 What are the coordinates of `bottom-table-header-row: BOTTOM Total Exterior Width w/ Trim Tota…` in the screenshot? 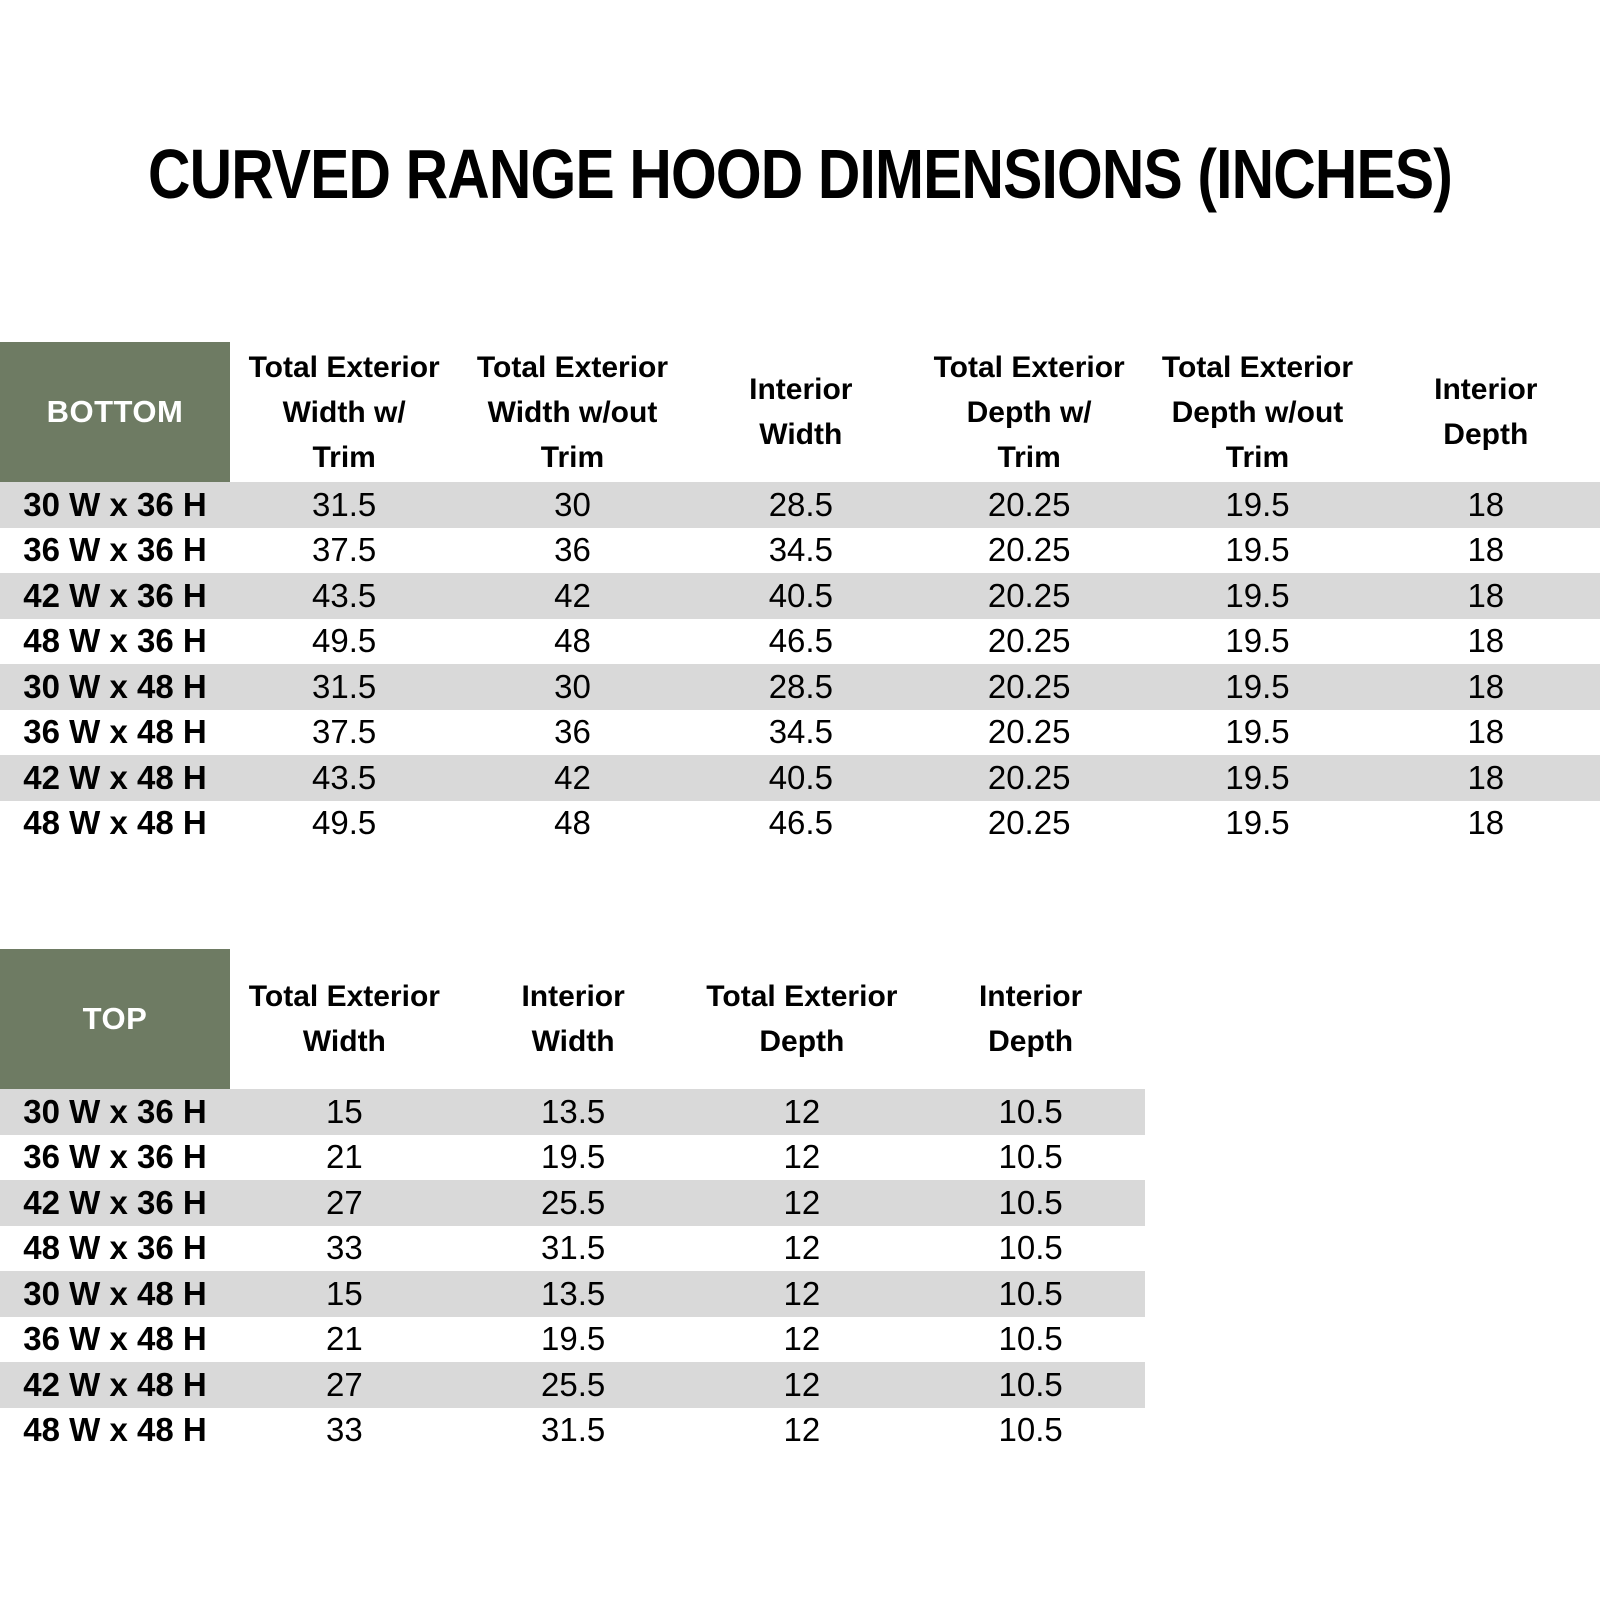 It's located at (800, 412).